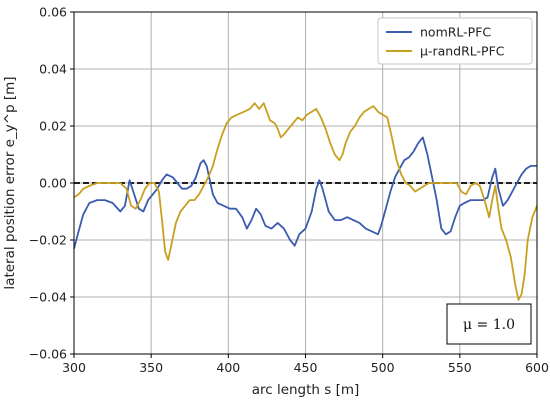  What do you see at coordinates (48, 297) in the screenshot?
I see `y-tick-label: −0.04` at bounding box center [48, 297].